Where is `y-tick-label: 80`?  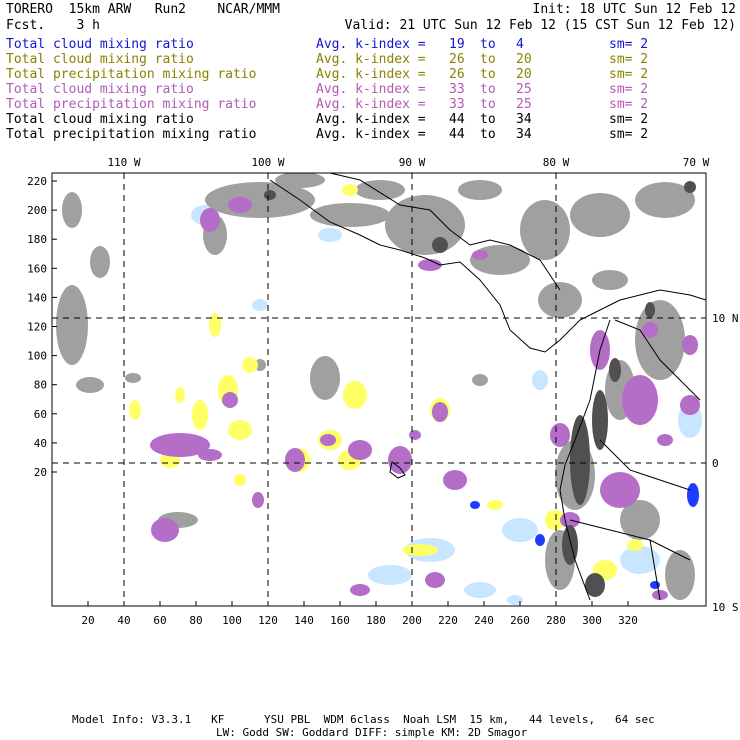 y-tick-label: 80 is located at coordinates (40, 385).